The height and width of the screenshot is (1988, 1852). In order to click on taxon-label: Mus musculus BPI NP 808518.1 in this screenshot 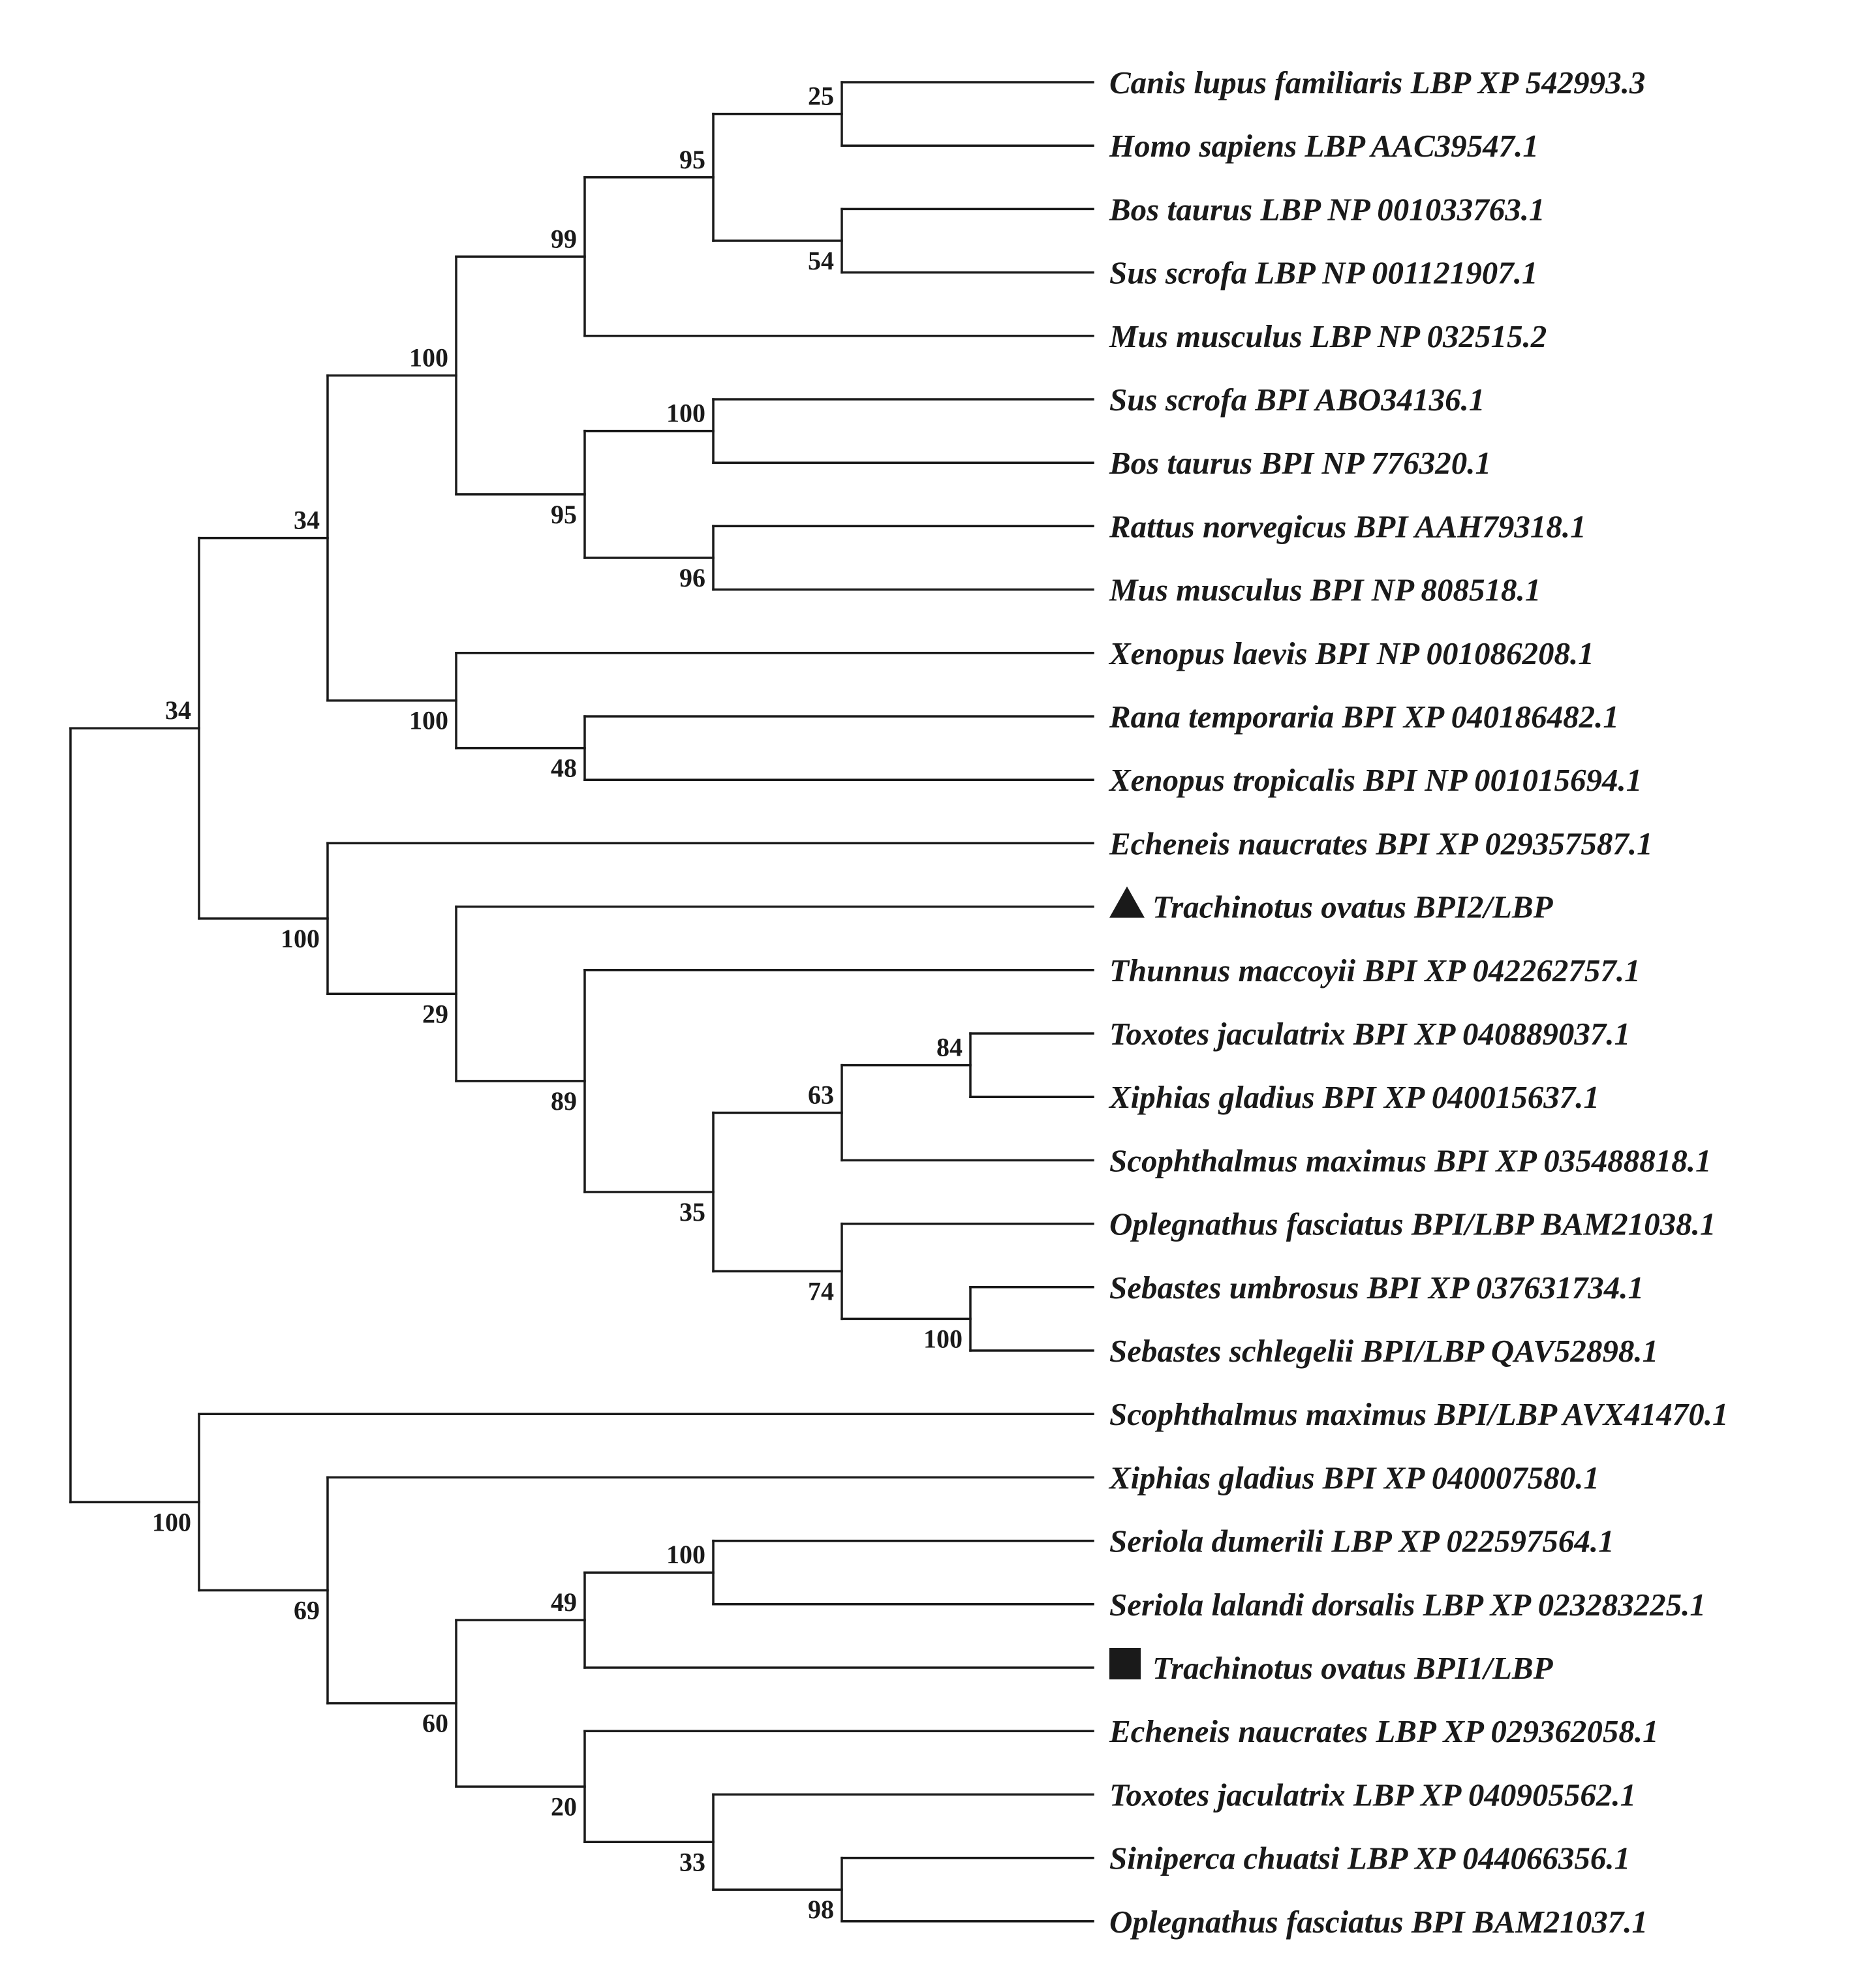, I will do `click(1325, 590)`.